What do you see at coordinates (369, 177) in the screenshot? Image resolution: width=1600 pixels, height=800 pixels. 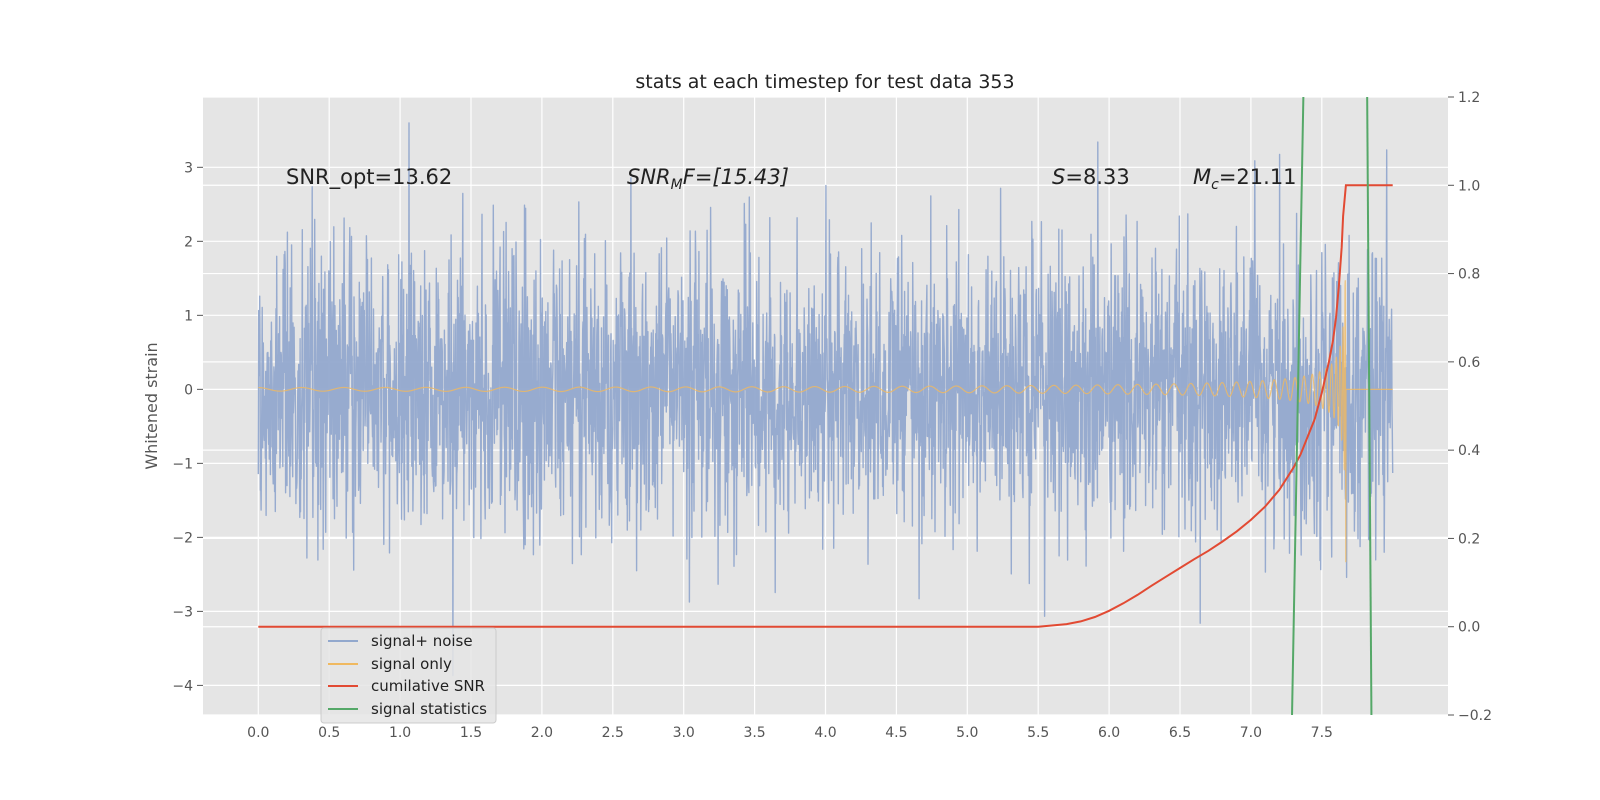 I see `annotation-snr-opt: SNR_opt=13.62` at bounding box center [369, 177].